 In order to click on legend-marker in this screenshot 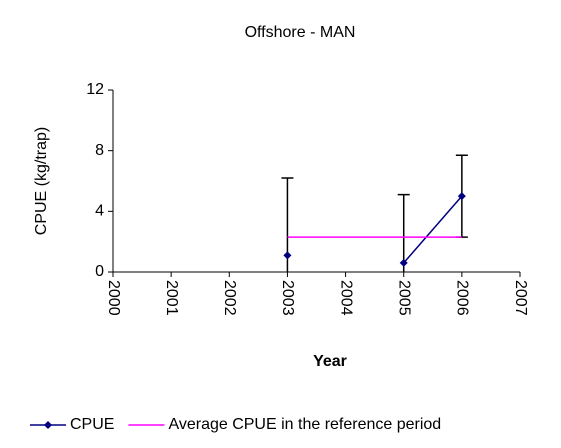, I will do `click(48, 425)`.